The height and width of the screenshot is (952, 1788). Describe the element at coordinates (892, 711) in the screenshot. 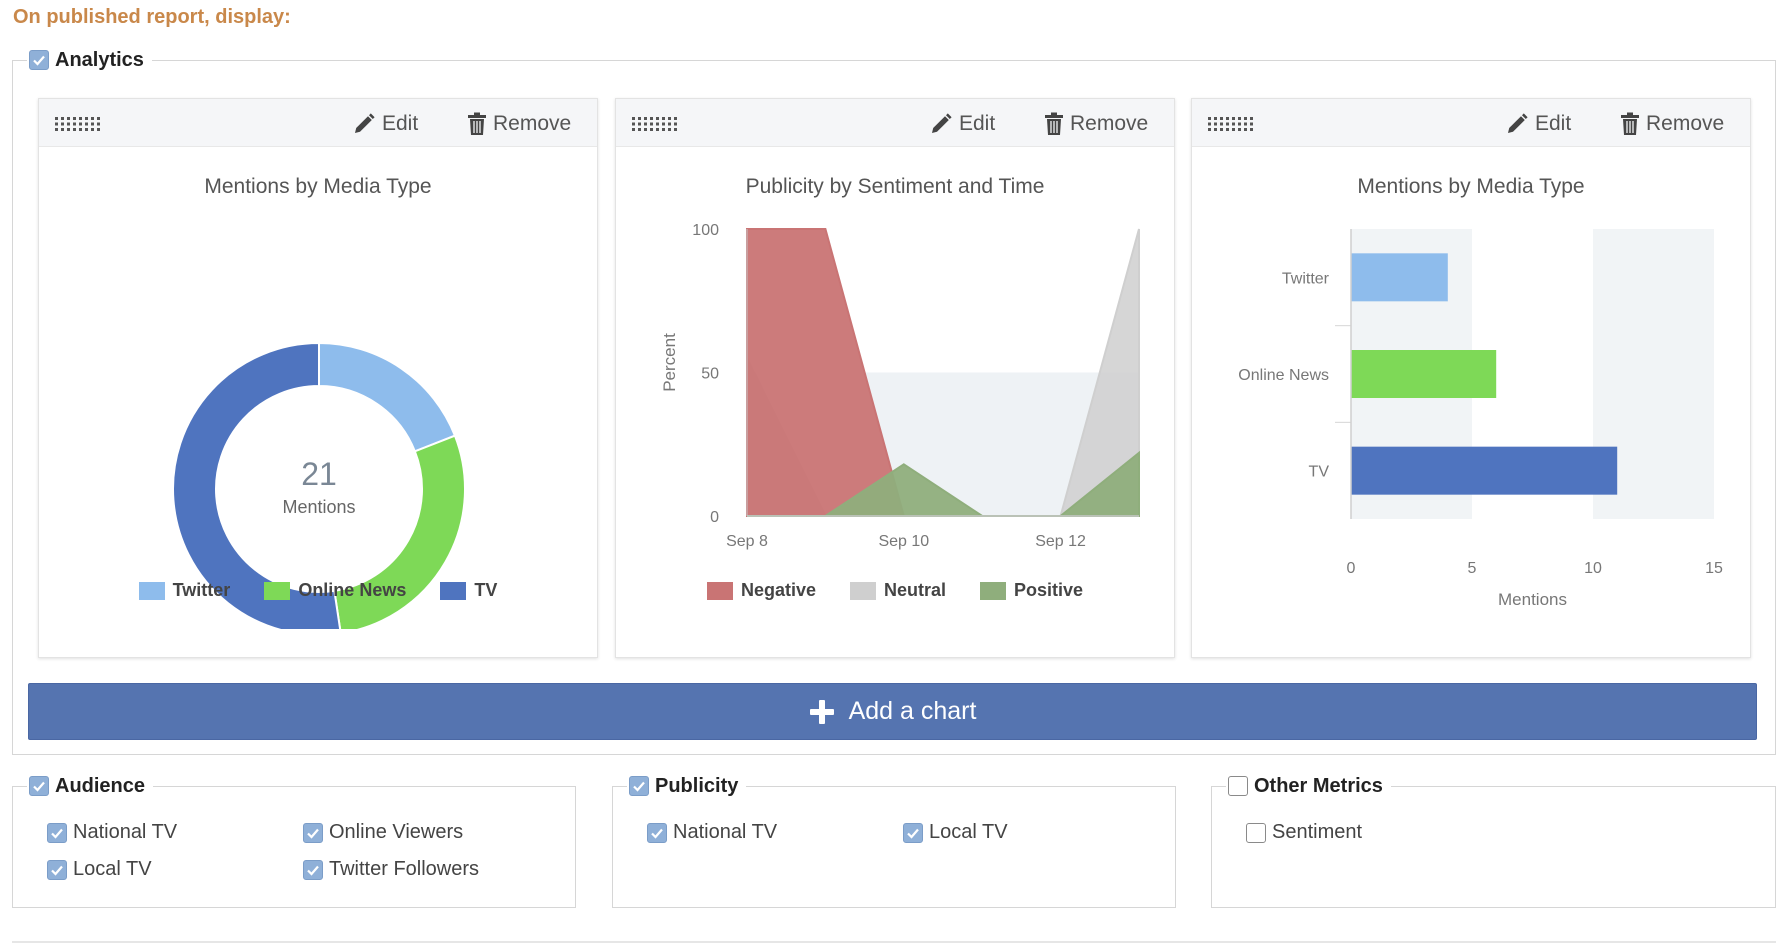

I see `add-chart-button: Add a chart` at that location.